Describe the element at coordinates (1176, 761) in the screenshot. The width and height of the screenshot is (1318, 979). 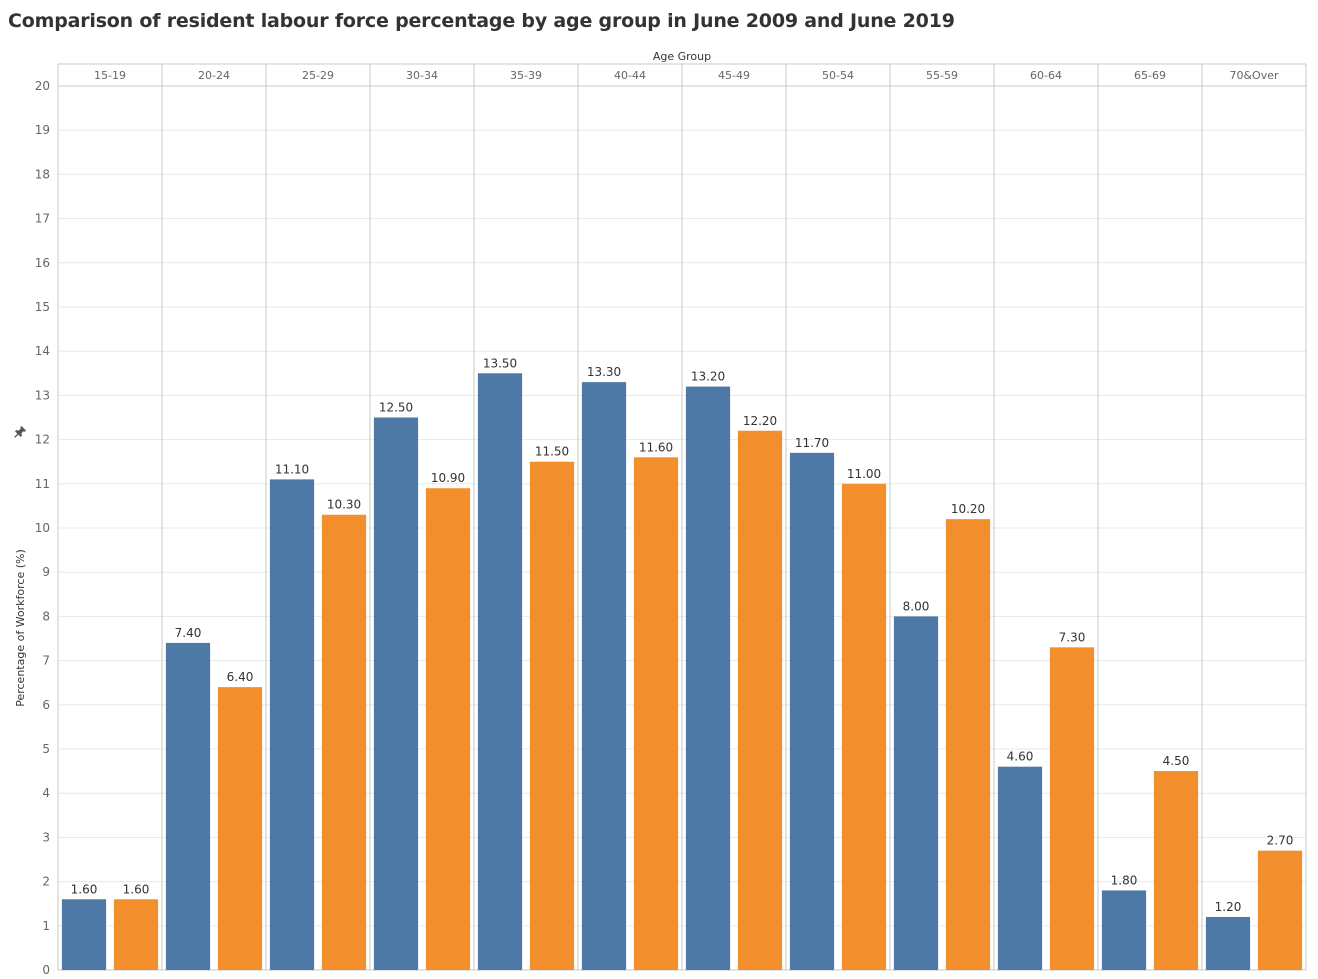
I see `data-label: 4.50` at that location.